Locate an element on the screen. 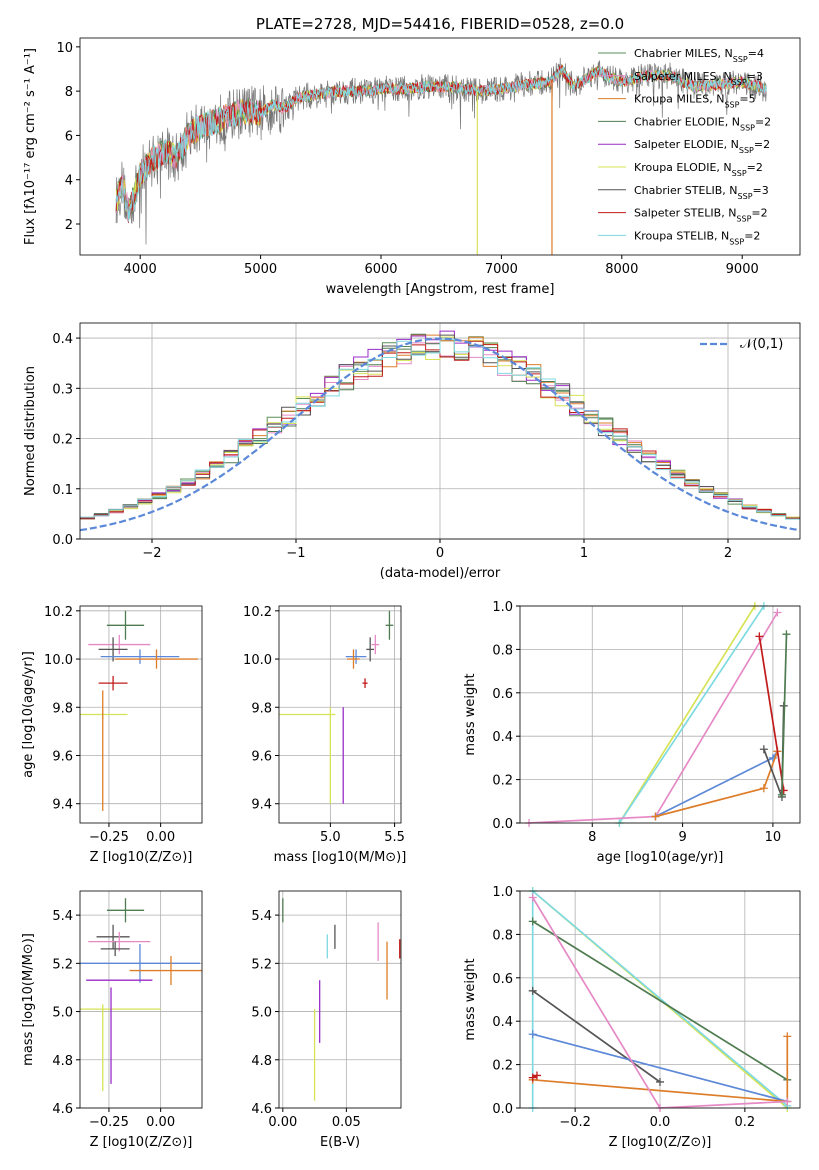 This screenshot has height=1170, width=819. weight-vs-age-ytick-label: 1.0 is located at coordinates (502, 607).